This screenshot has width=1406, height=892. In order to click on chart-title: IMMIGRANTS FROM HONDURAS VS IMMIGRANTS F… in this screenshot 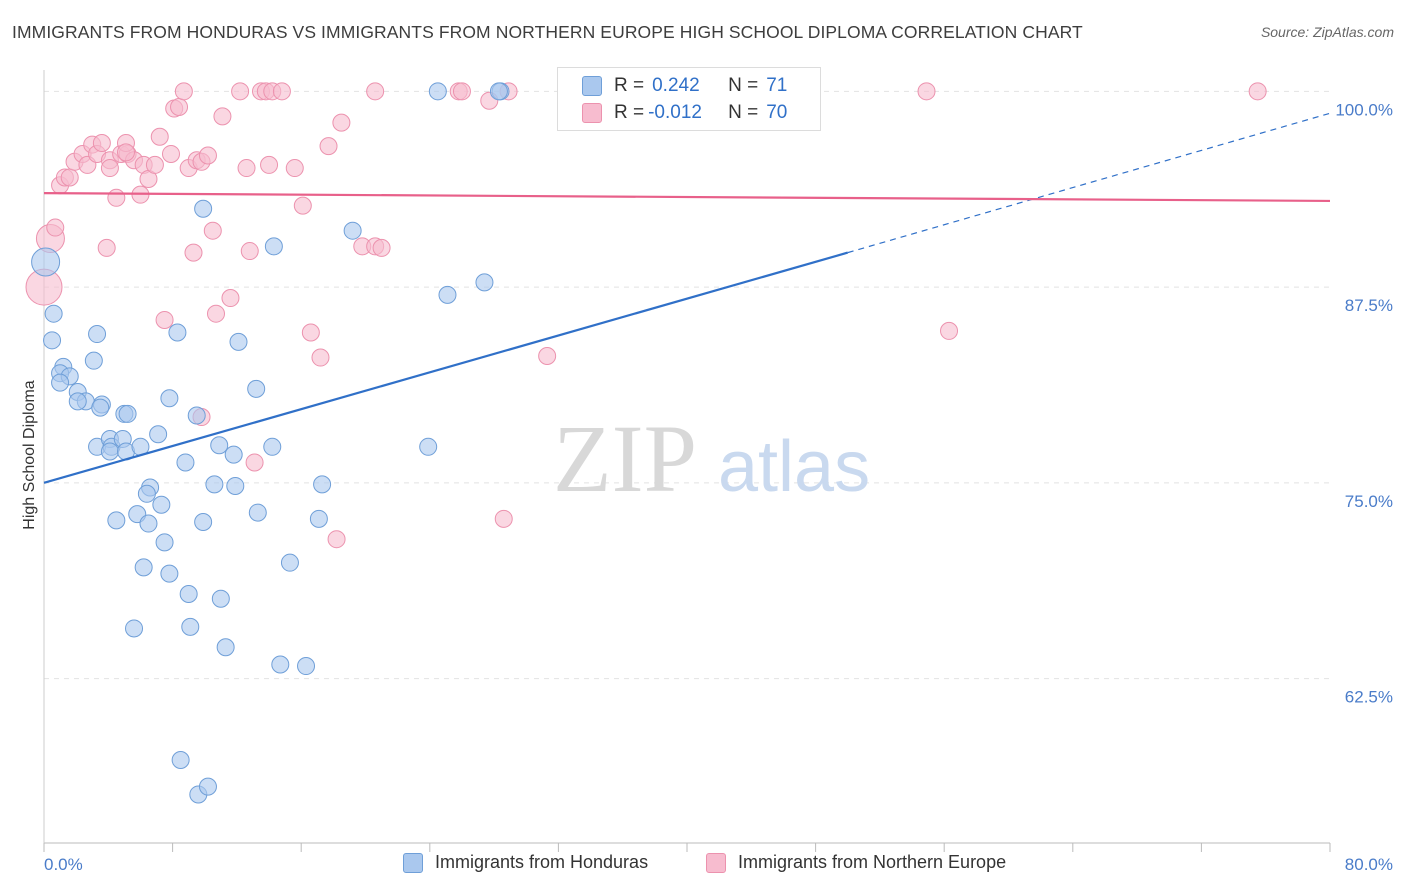, I will do `click(547, 32)`.